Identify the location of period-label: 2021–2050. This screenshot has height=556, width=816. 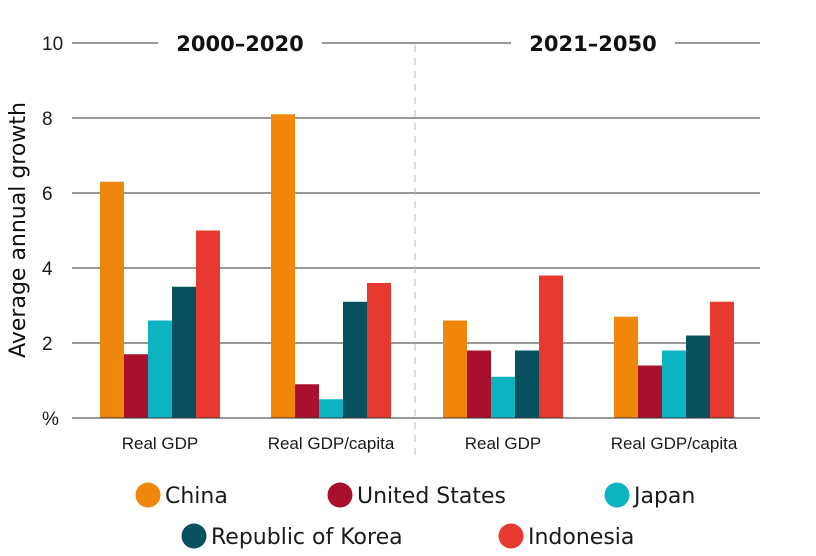
(592, 44).